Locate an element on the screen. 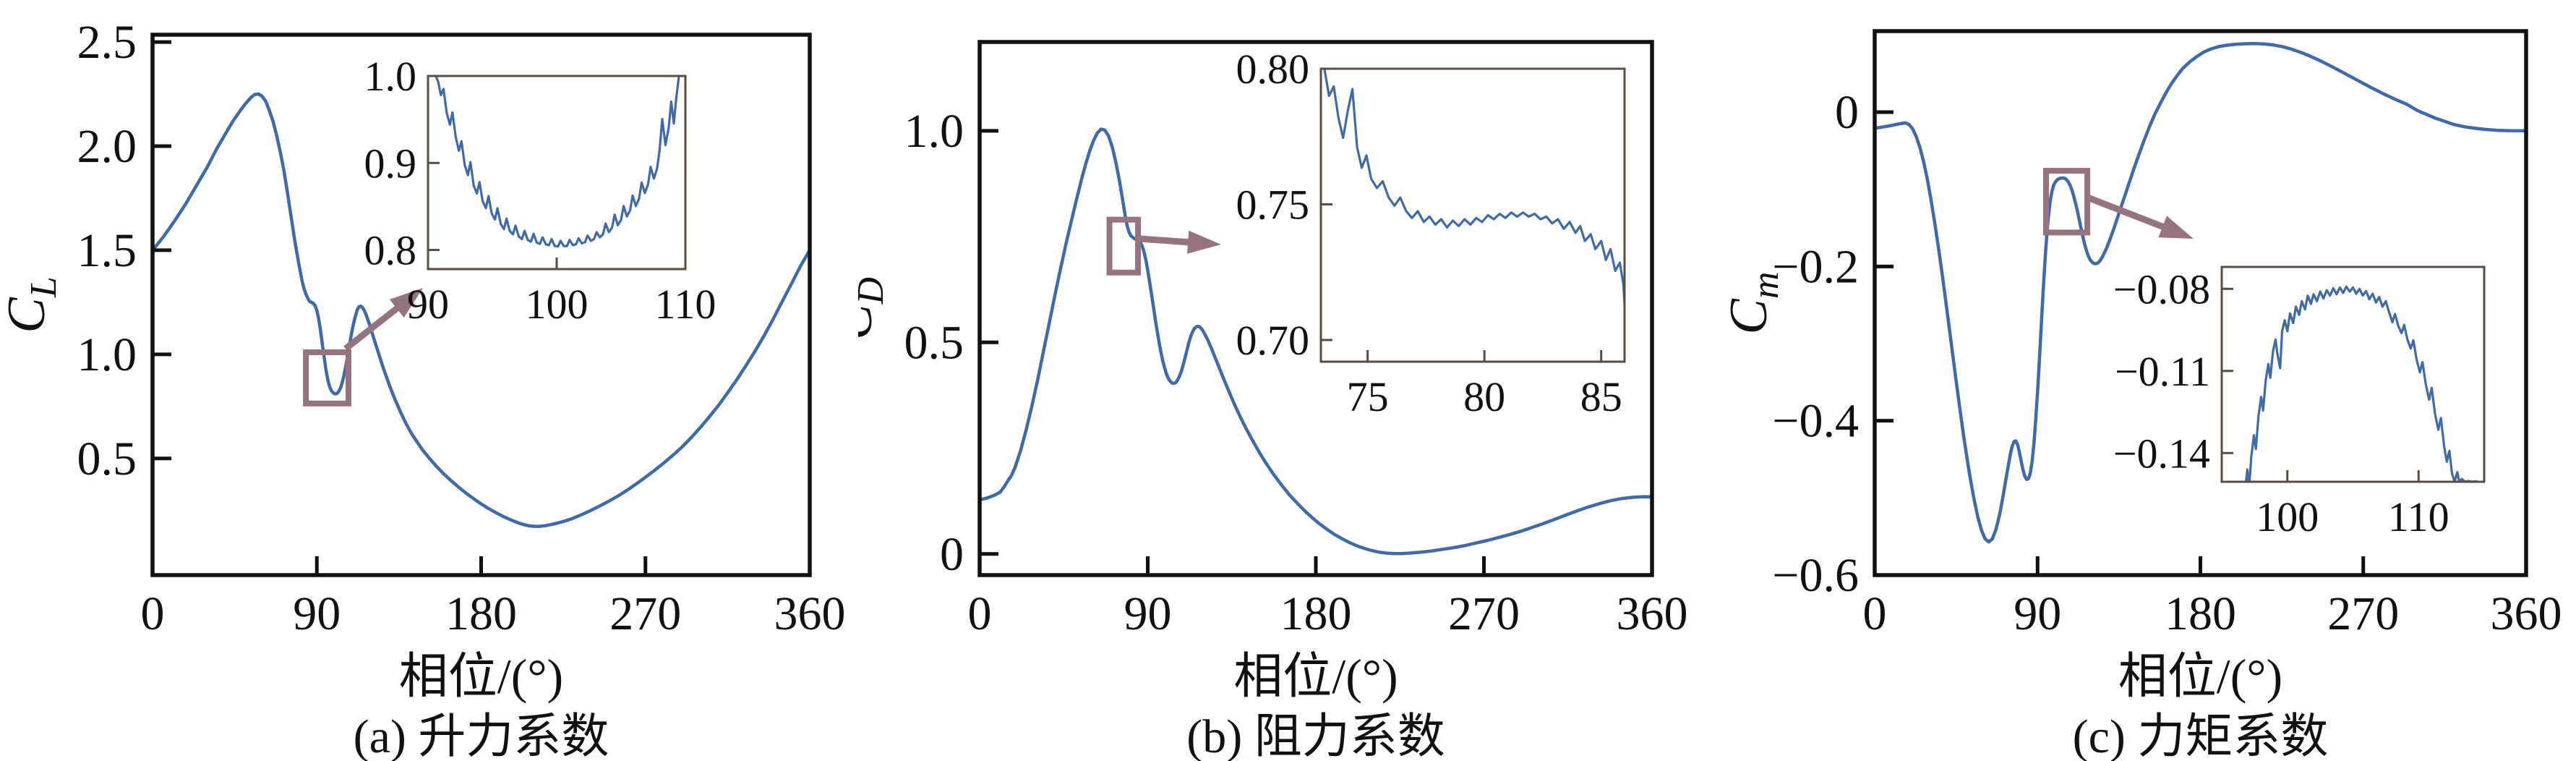 The image size is (2576, 761). y-tick-label: −0.4 is located at coordinates (1816, 421).